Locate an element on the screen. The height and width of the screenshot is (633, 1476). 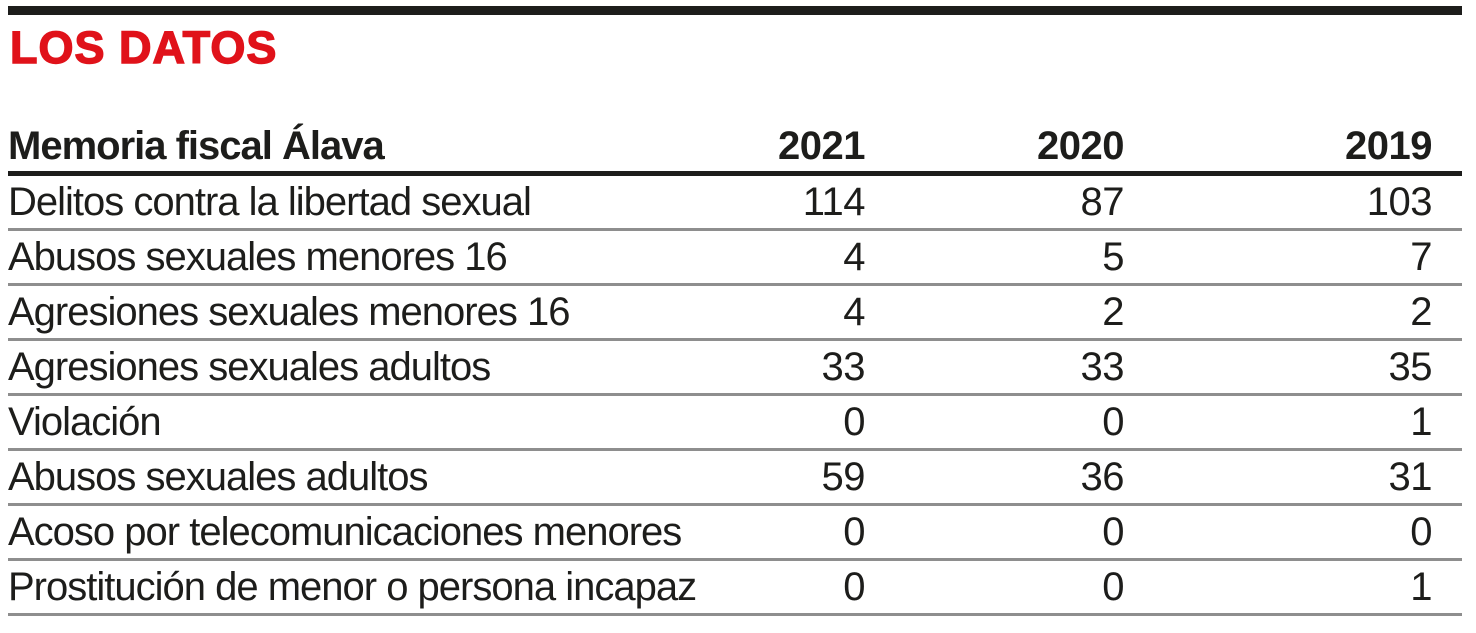
table-row: Acoso por telecomunicaciones menores 0 0 0 is located at coordinates (735, 533).